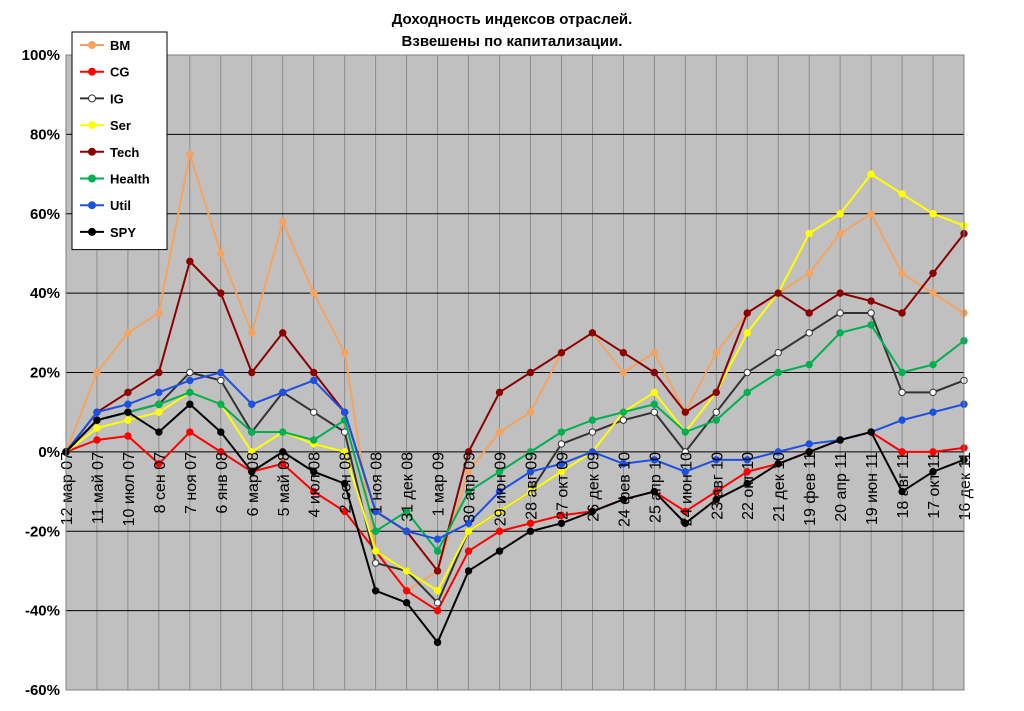  What do you see at coordinates (284, 484) in the screenshot?
I see `x-tick-label: 5 май 08` at bounding box center [284, 484].